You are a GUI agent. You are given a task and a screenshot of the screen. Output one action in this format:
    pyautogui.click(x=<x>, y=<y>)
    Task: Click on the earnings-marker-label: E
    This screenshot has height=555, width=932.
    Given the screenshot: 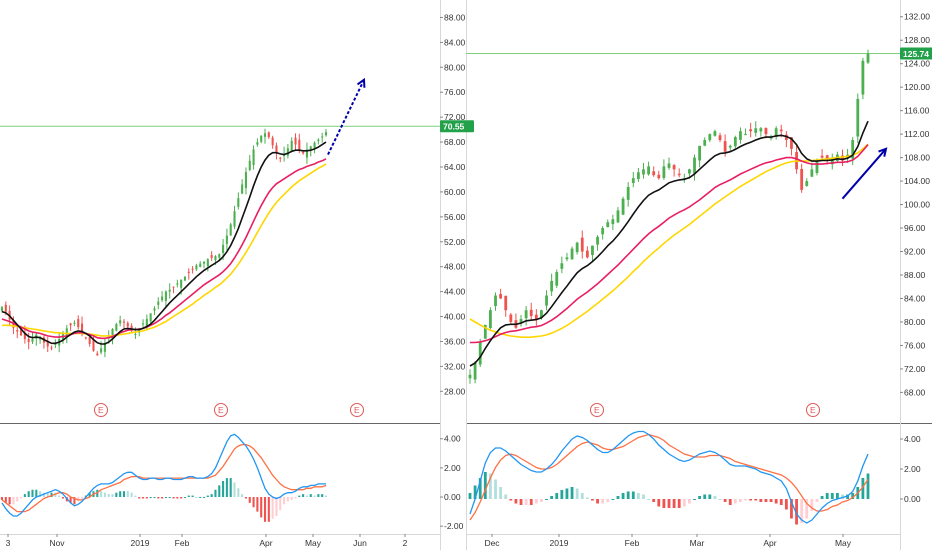 What is the action you would take?
    pyautogui.click(x=221, y=410)
    